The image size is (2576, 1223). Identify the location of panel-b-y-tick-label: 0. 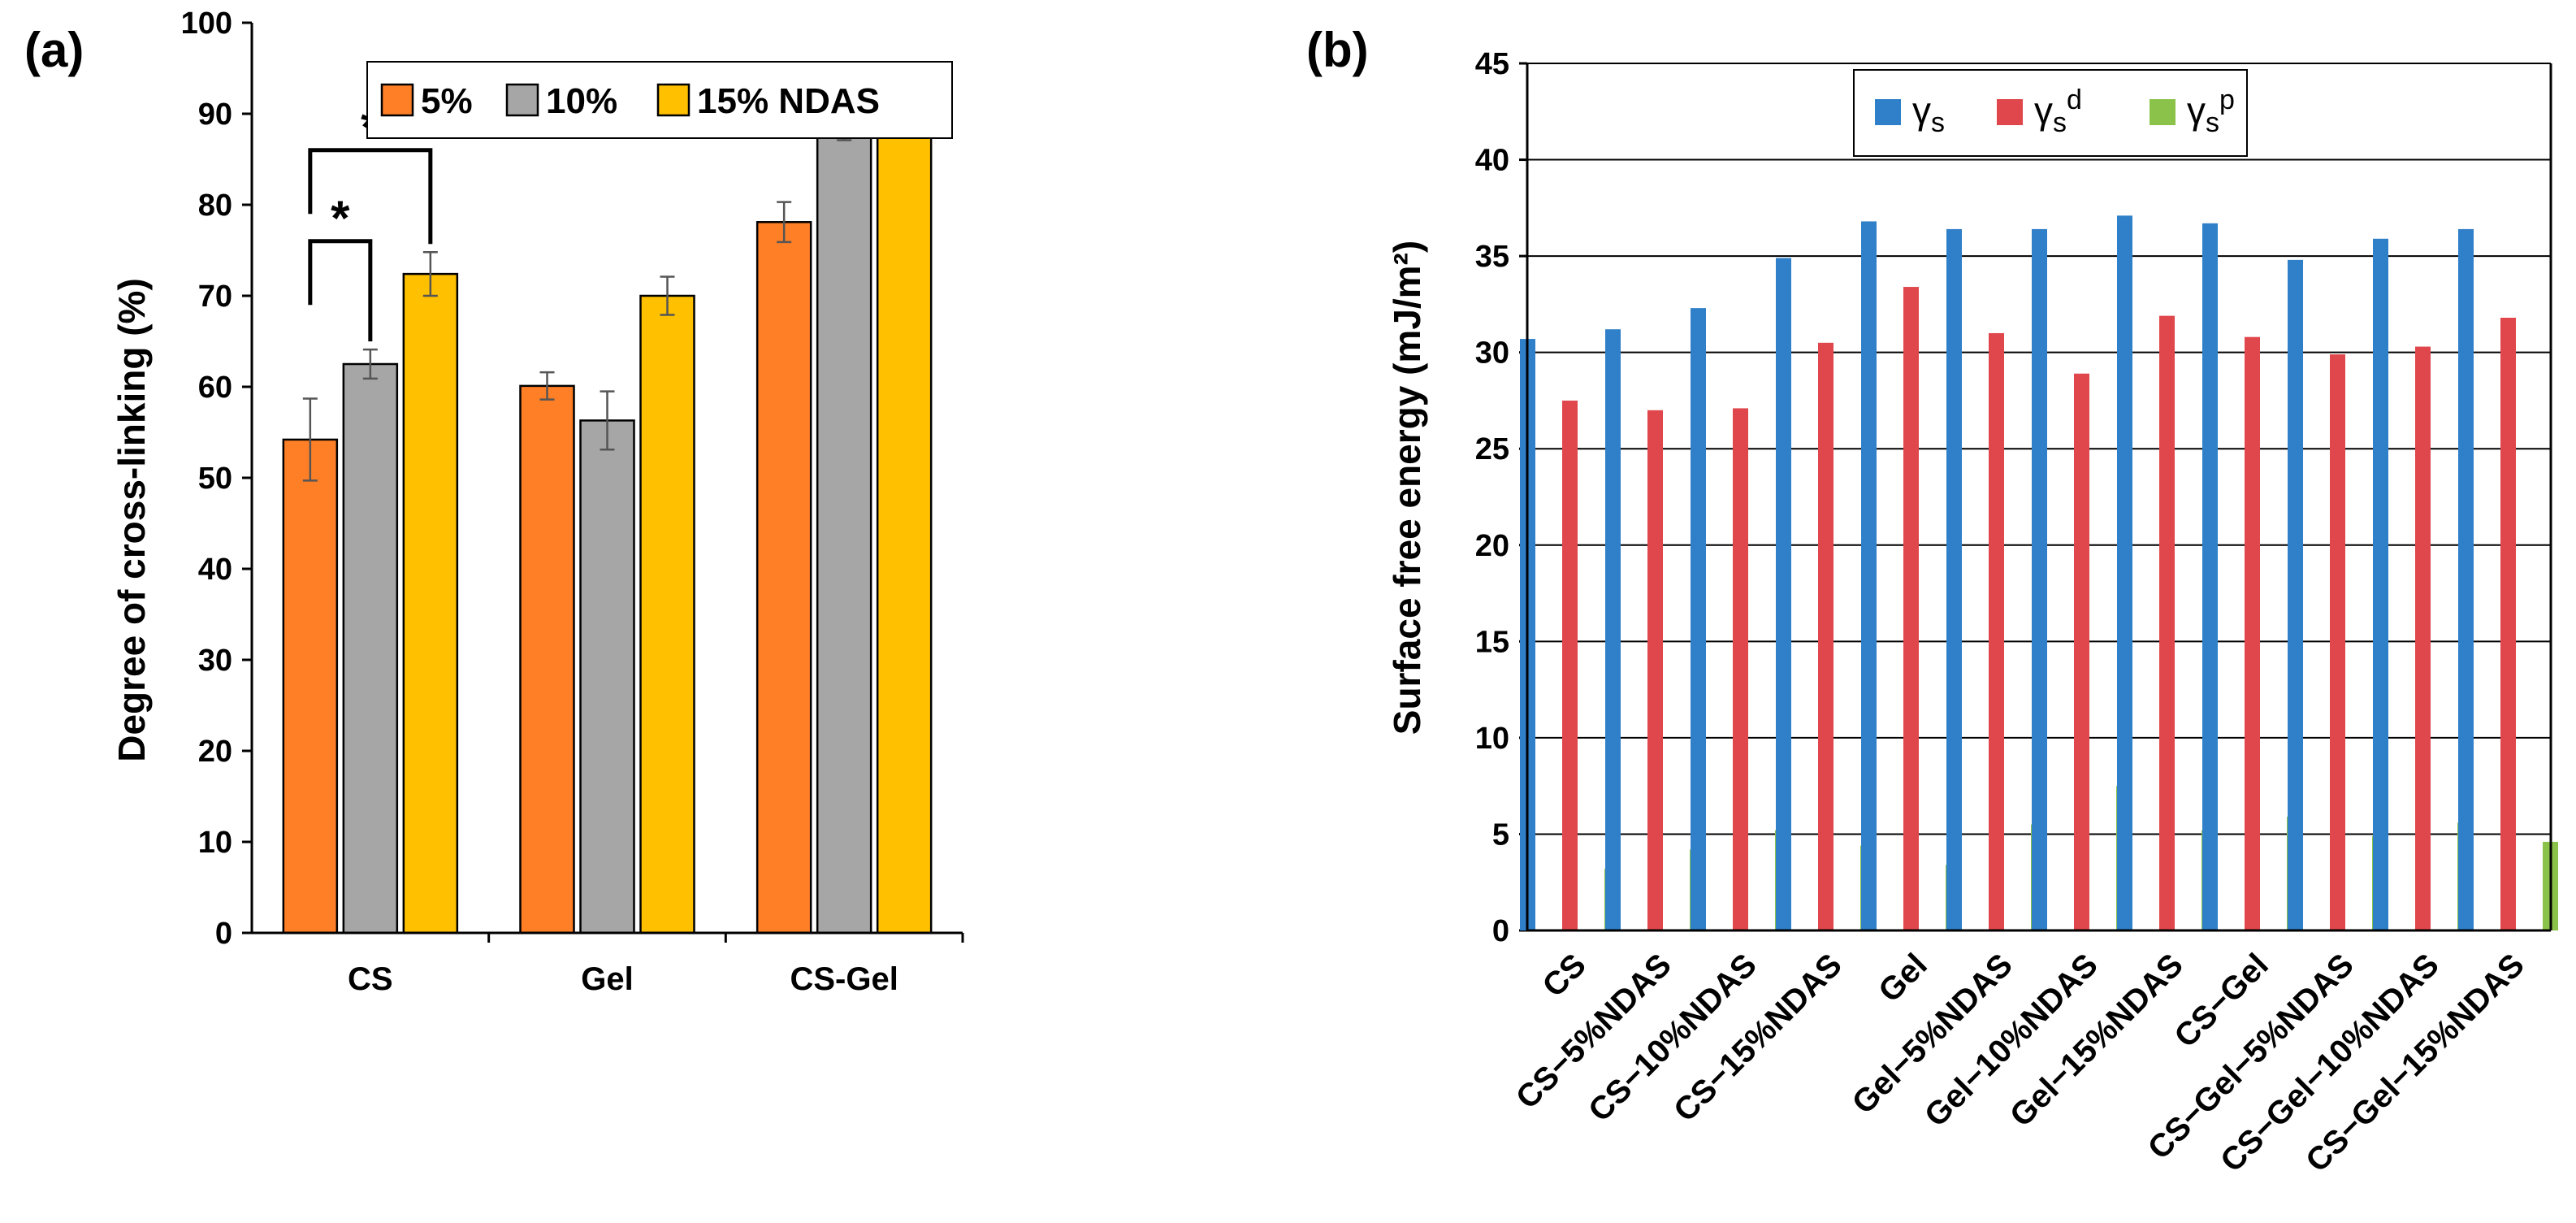
(1500, 931).